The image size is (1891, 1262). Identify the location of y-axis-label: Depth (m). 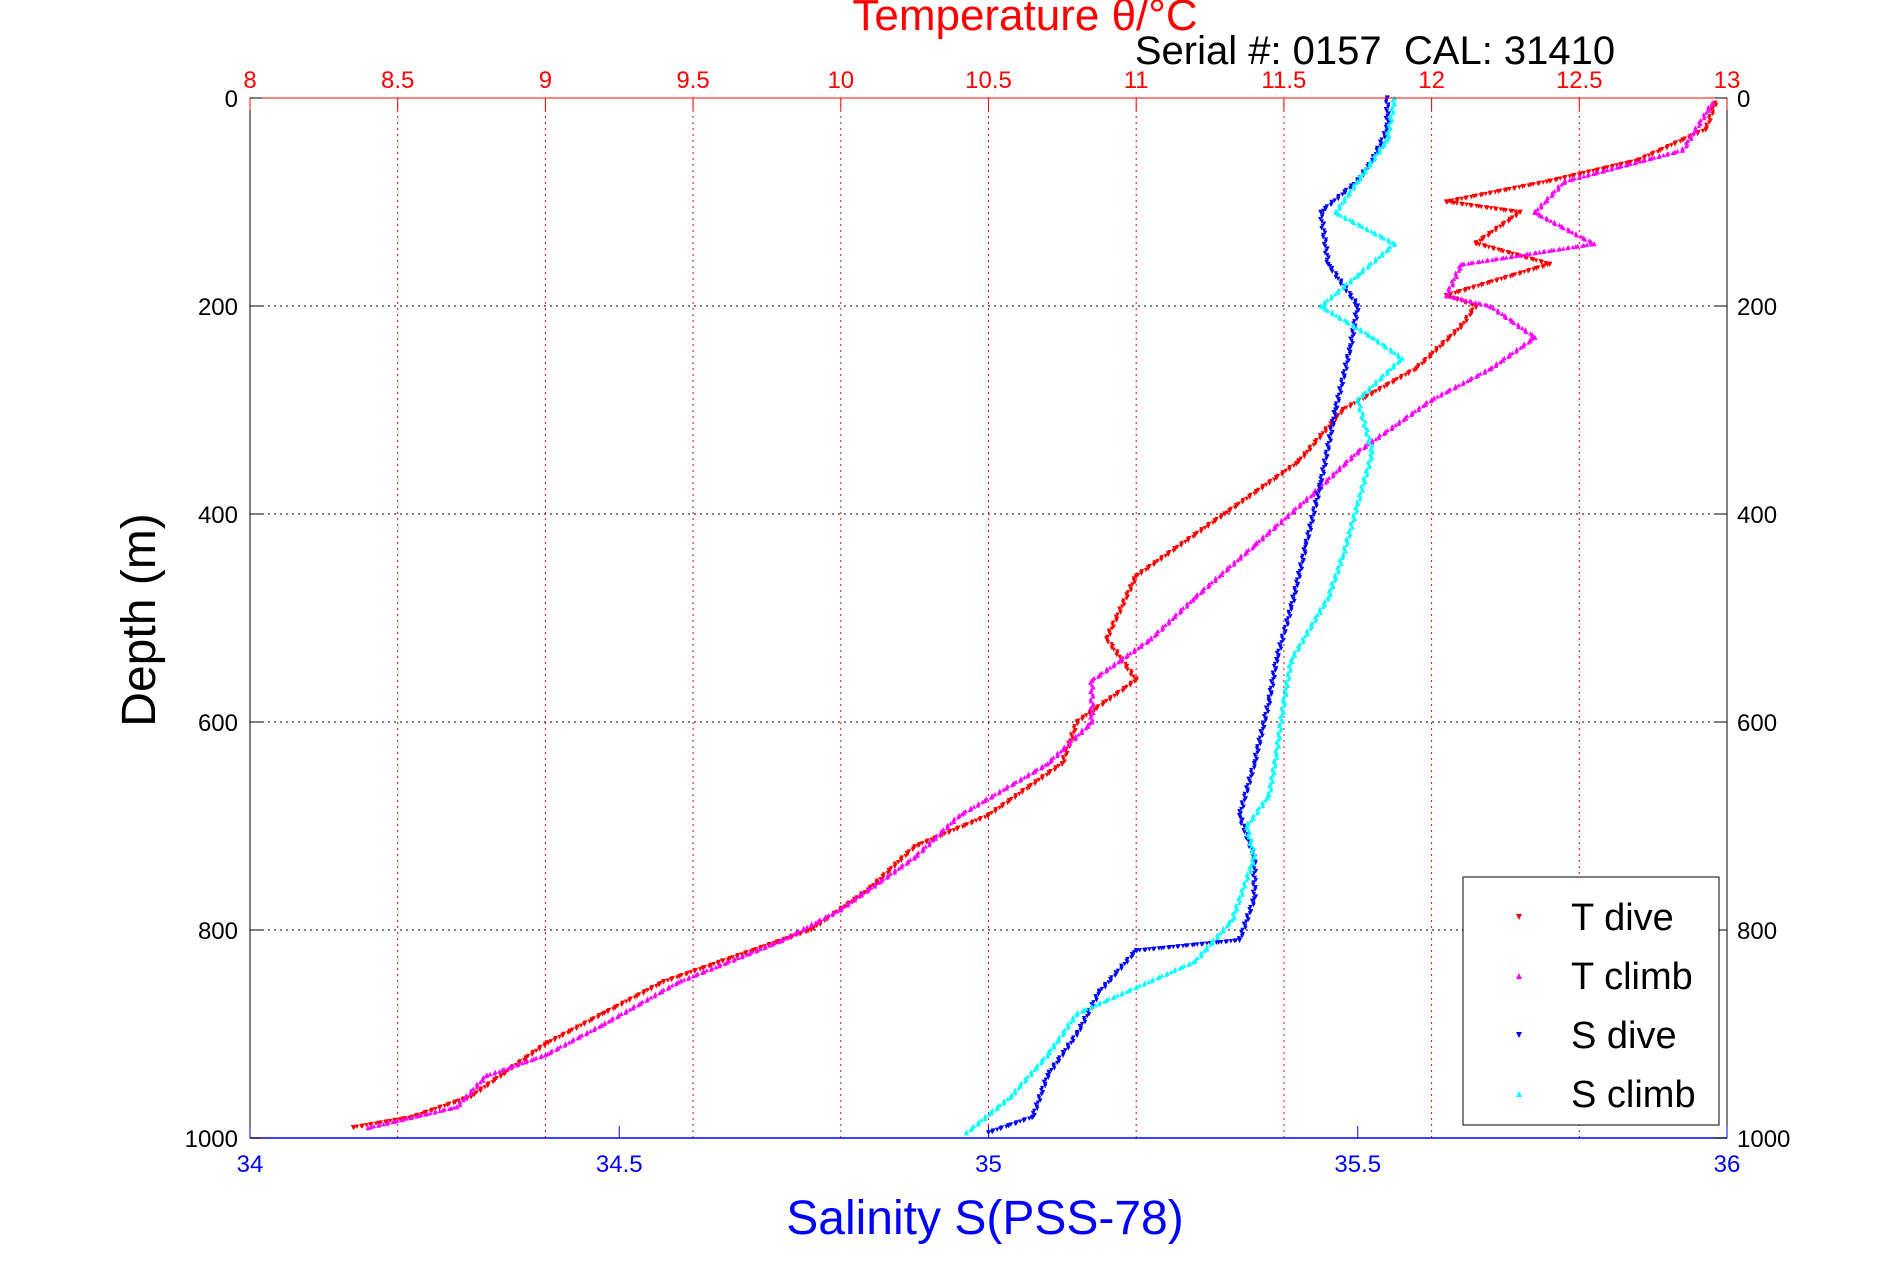
(139, 619).